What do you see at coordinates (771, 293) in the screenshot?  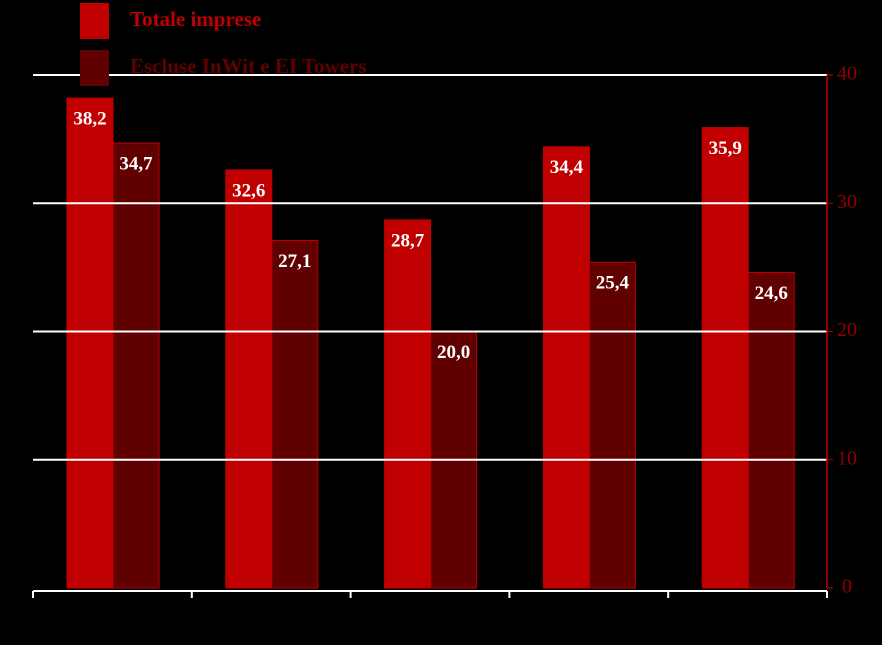 I see `value-label: 24,6` at bounding box center [771, 293].